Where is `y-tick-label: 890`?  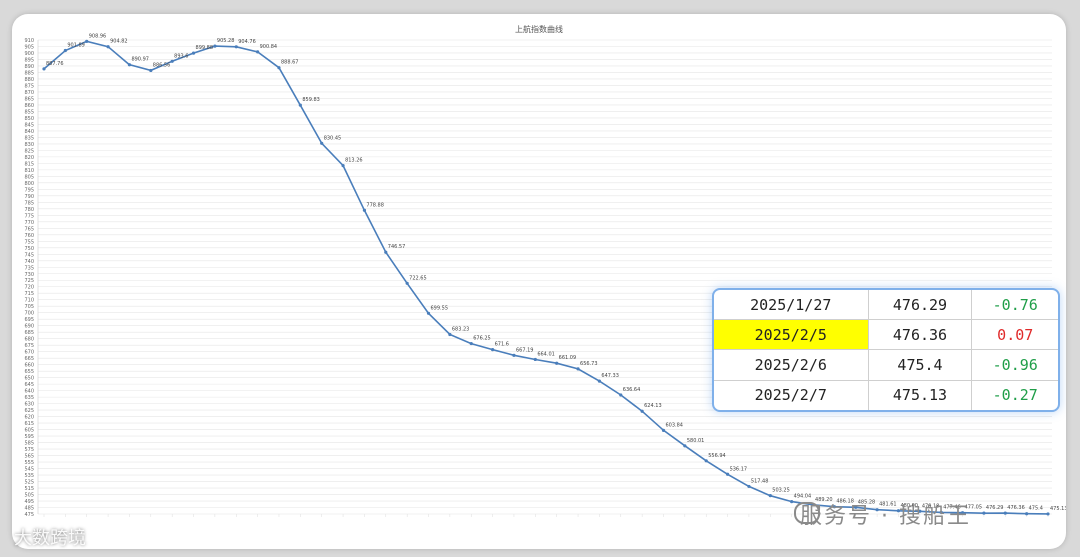
y-tick-label: 890 is located at coordinates (29, 67).